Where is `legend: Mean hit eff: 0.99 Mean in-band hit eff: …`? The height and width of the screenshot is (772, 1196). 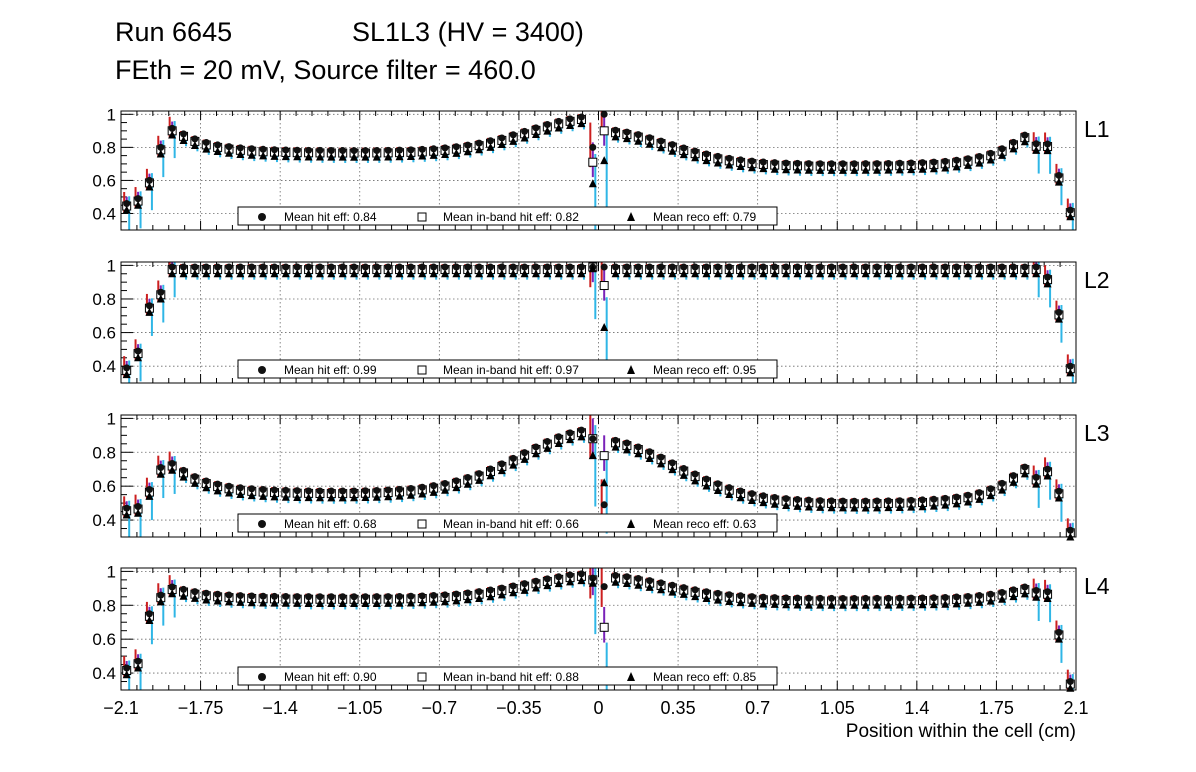
legend: Mean hit eff: 0.99 Mean in-band hit eff: … is located at coordinates (507, 369).